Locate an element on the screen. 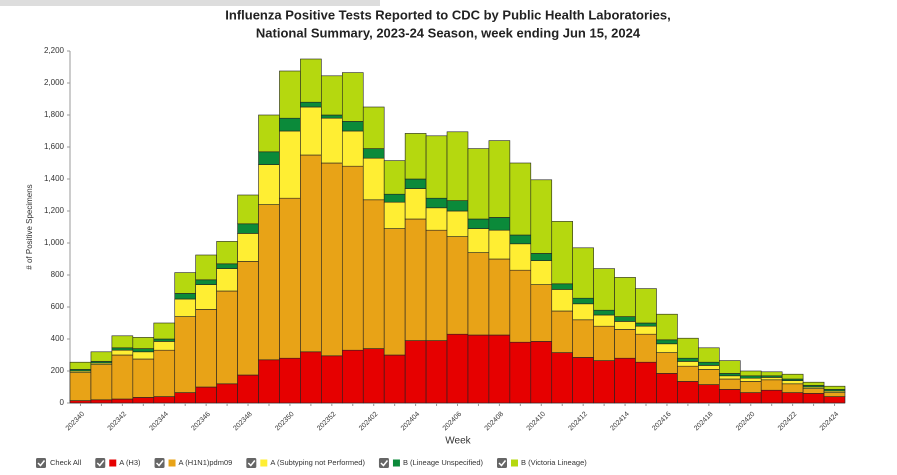 The image size is (897, 475). y-tick-label: 1,000 is located at coordinates (54, 242).